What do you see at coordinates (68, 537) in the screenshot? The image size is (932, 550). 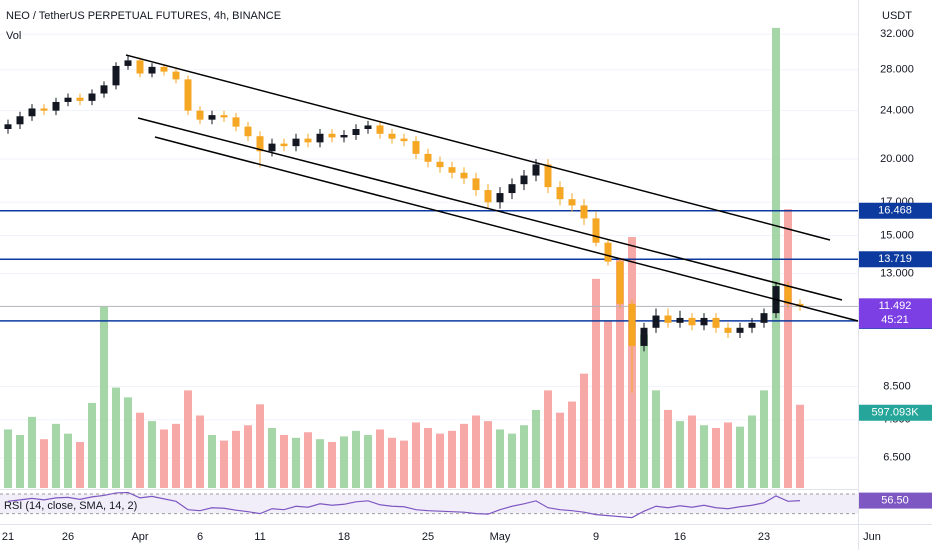 I see `x-tick-label: 26` at bounding box center [68, 537].